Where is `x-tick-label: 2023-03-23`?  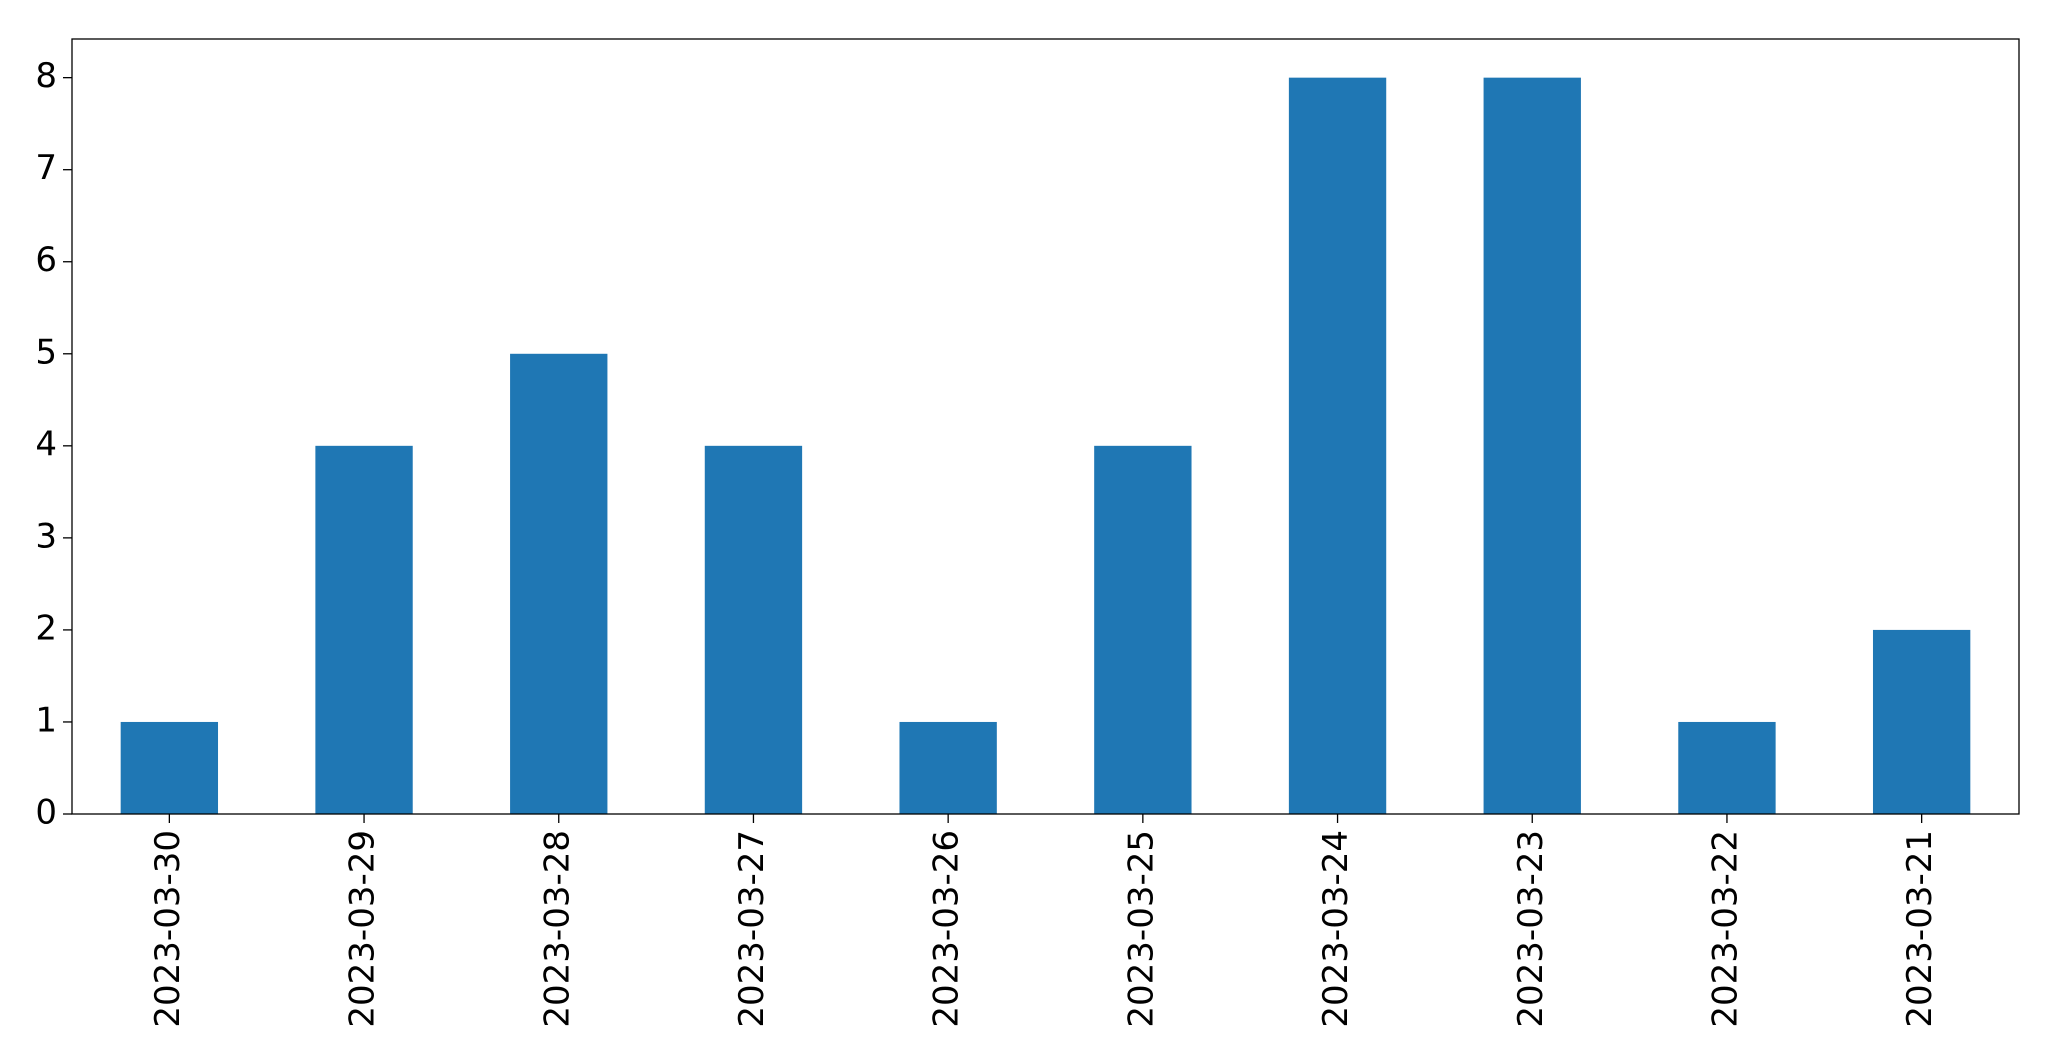
x-tick-label: 2023-03-23 is located at coordinates (1531, 929).